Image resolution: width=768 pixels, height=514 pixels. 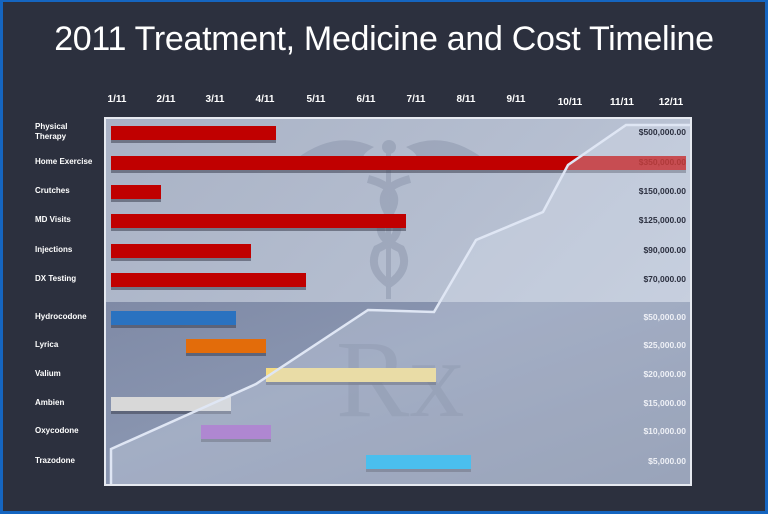 What do you see at coordinates (226, 346) in the screenshot?
I see `bar-lyrica` at bounding box center [226, 346].